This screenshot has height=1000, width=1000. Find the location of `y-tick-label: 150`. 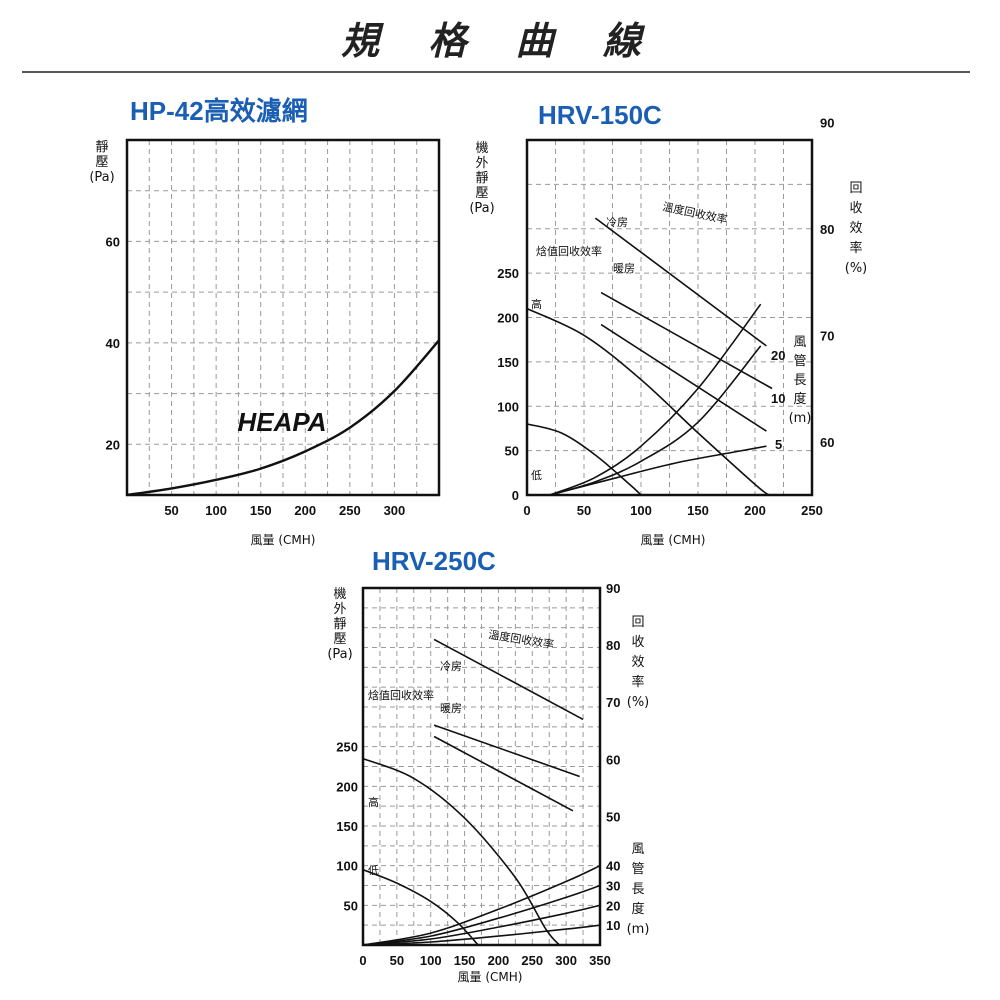

y-tick-label: 150 is located at coordinates (508, 362).